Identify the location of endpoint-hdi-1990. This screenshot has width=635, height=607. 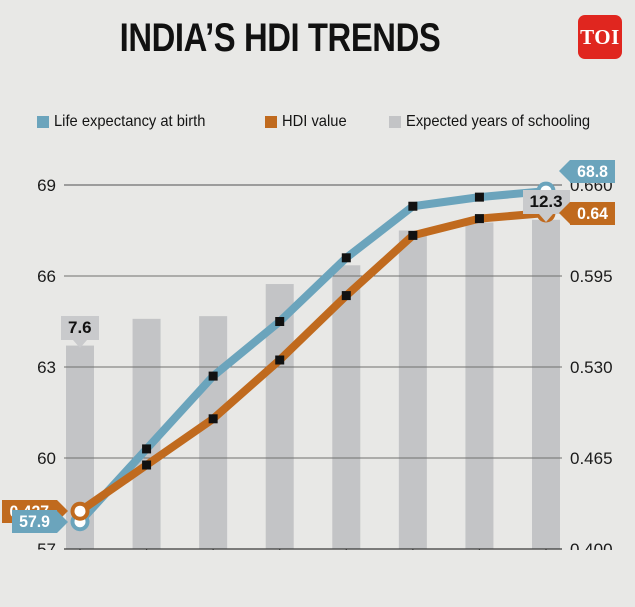
(80, 511).